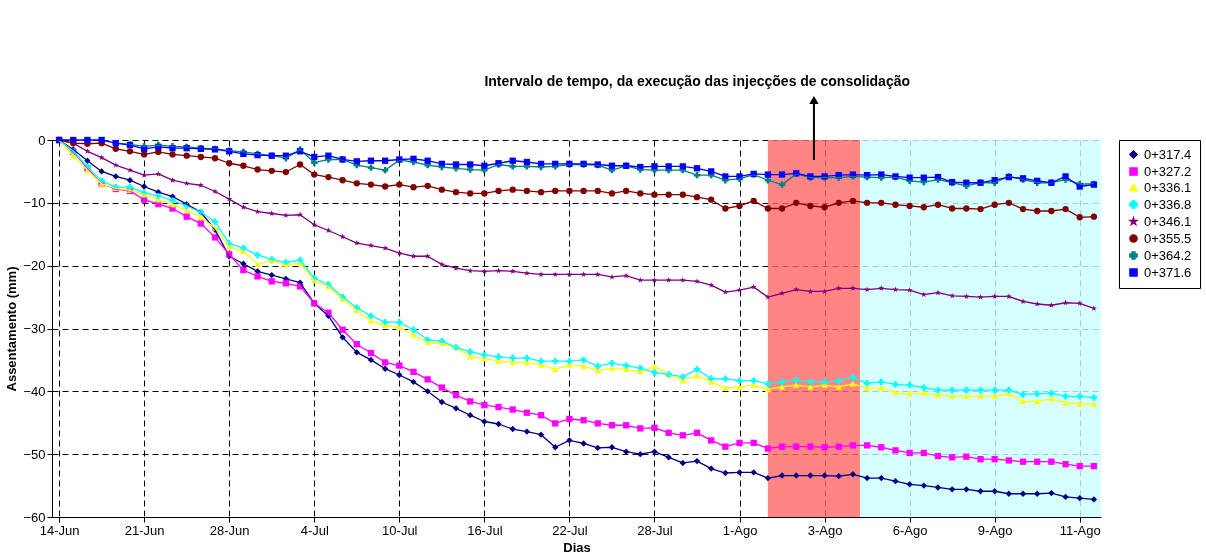  Describe the element at coordinates (995, 530) in the screenshot. I see `x-tick-label: 9-Ago` at that location.